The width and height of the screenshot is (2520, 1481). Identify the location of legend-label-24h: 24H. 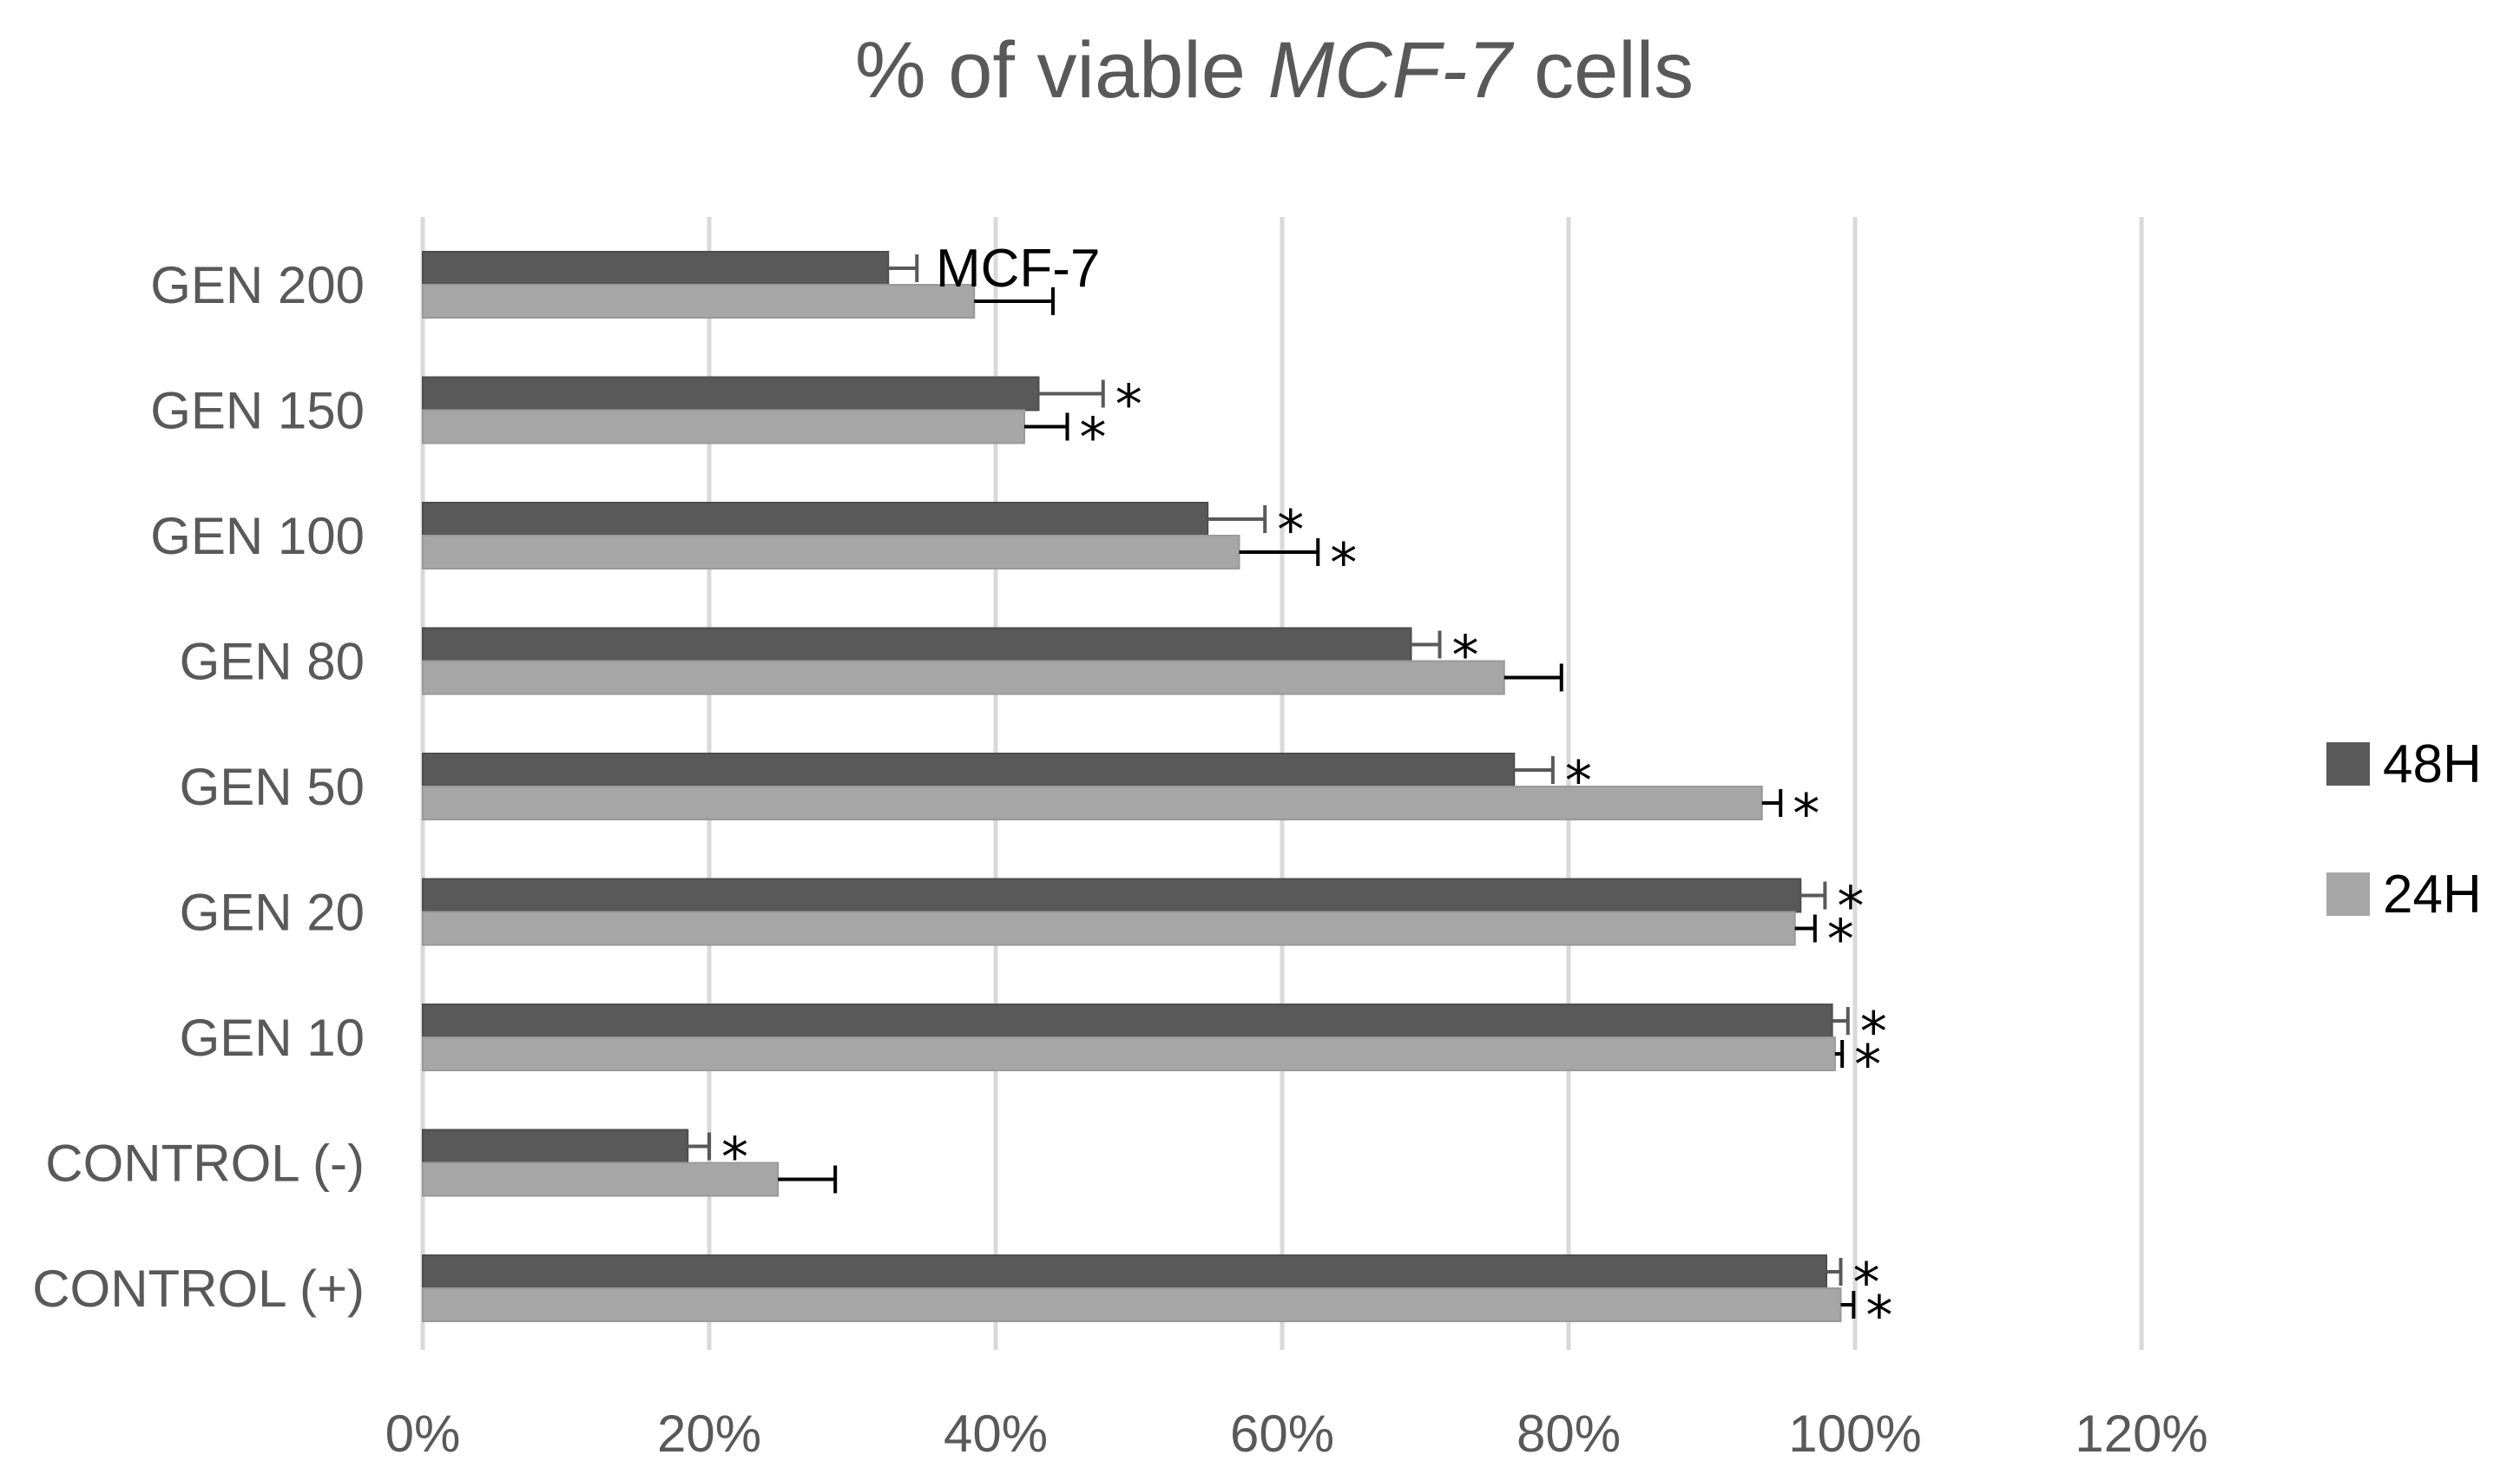
(2432, 895).